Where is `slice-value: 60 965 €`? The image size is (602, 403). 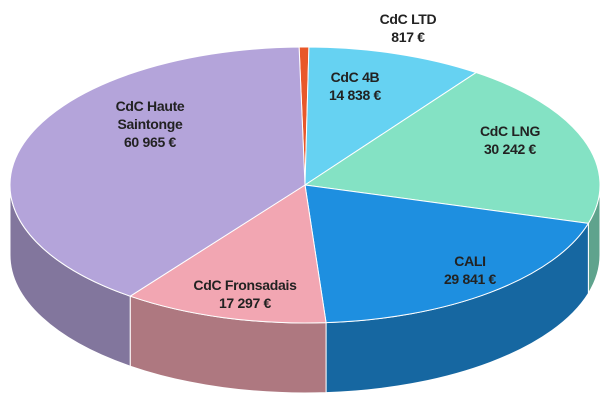
slice-value: 60 965 € is located at coordinates (150, 142).